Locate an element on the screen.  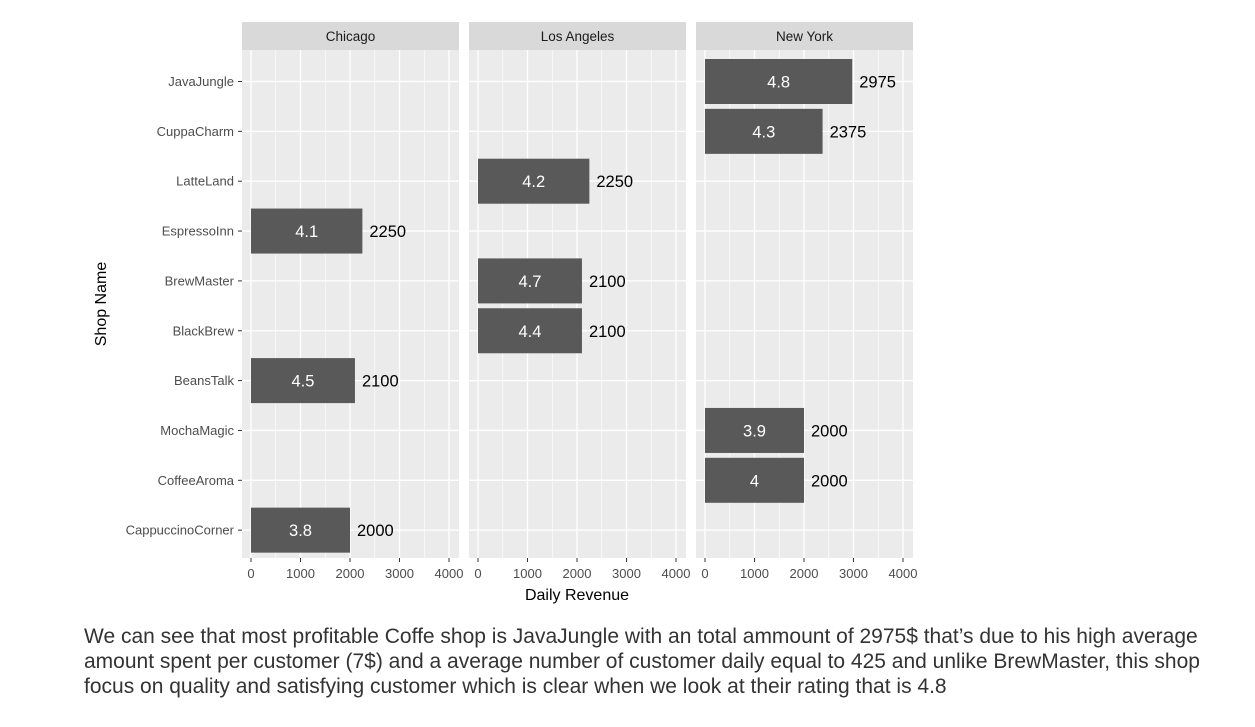
bar-rating-label: 4.1 is located at coordinates (306, 232).